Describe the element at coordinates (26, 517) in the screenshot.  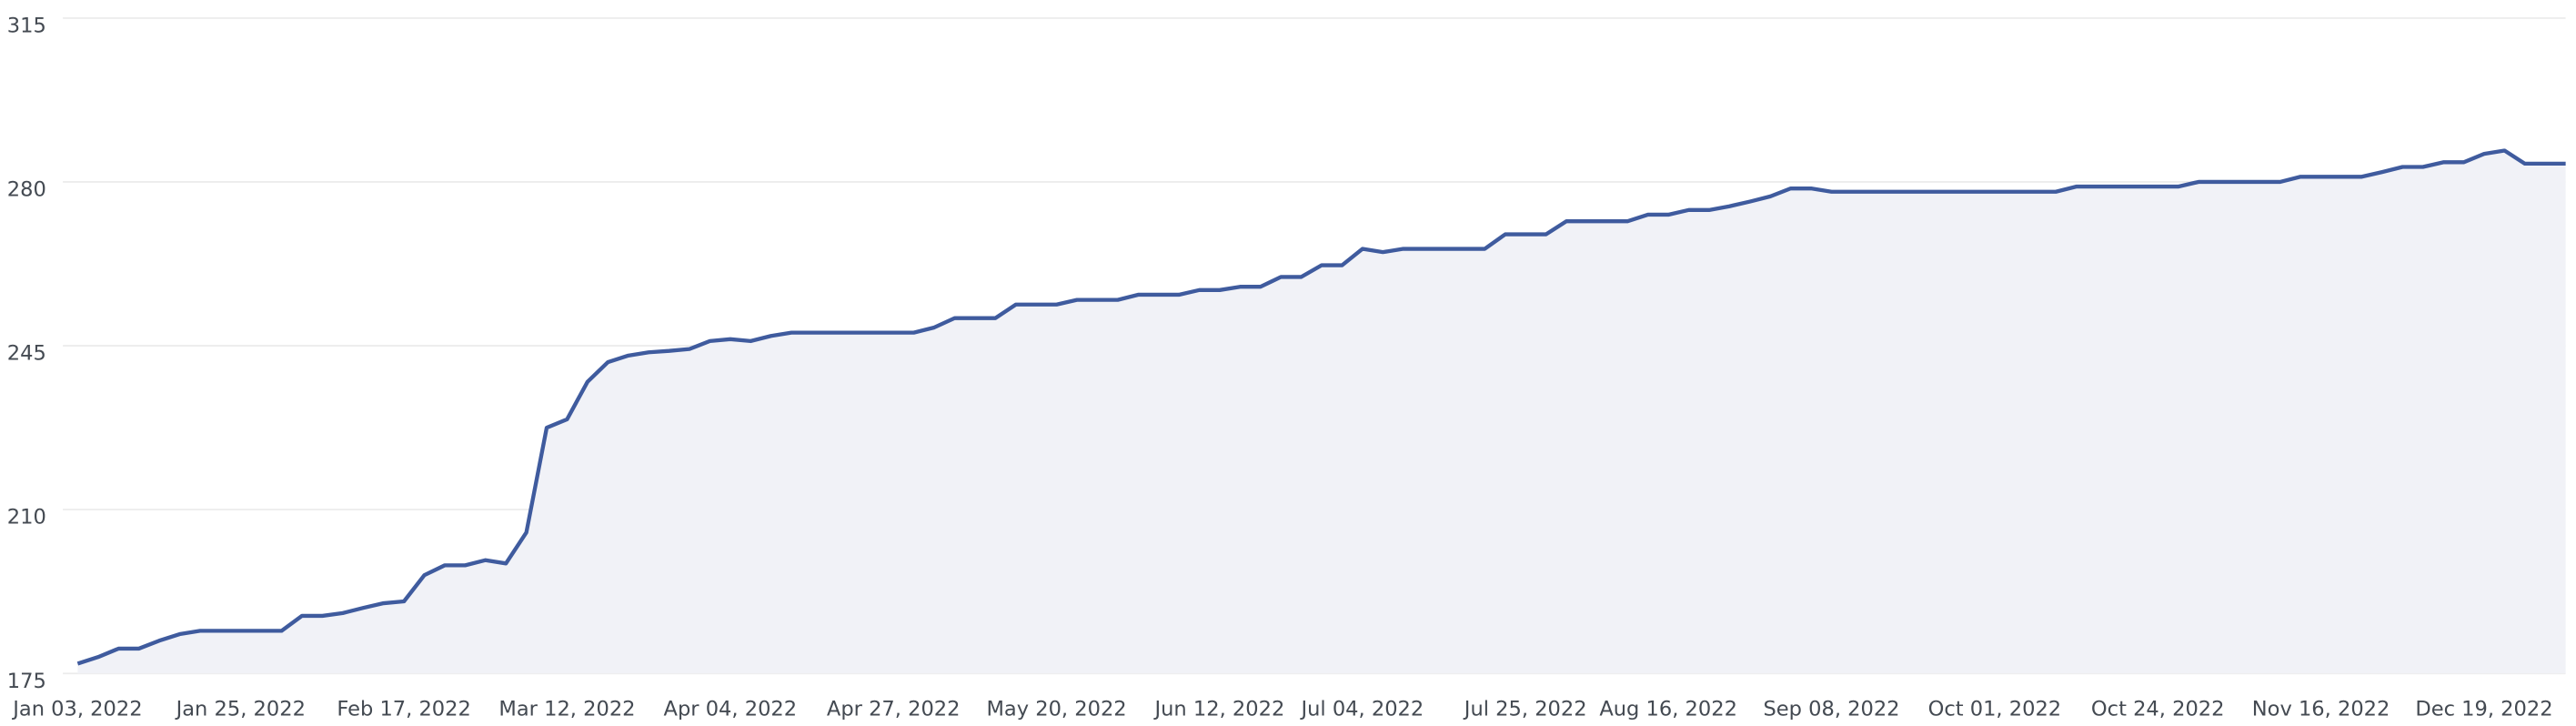
I see `y-tick-label: 210` at that location.